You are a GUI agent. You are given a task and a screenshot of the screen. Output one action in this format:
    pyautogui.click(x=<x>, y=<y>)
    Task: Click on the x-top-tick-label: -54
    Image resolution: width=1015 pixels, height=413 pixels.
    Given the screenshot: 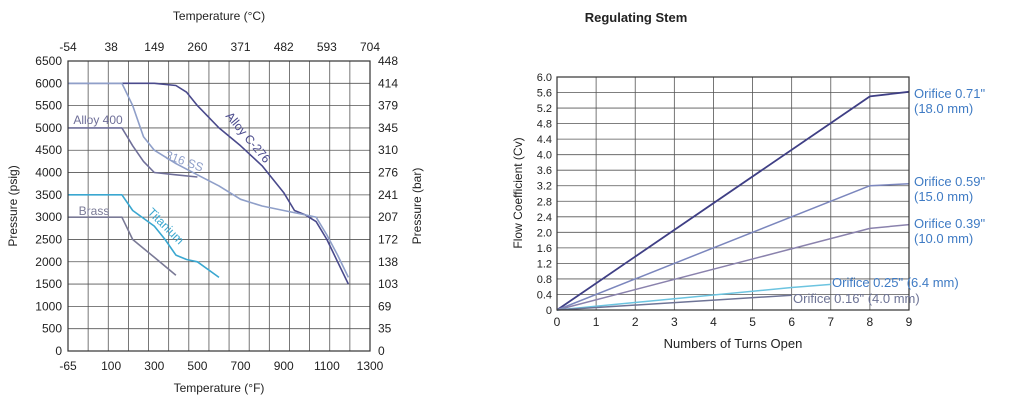 What is the action you would take?
    pyautogui.click(x=68, y=47)
    